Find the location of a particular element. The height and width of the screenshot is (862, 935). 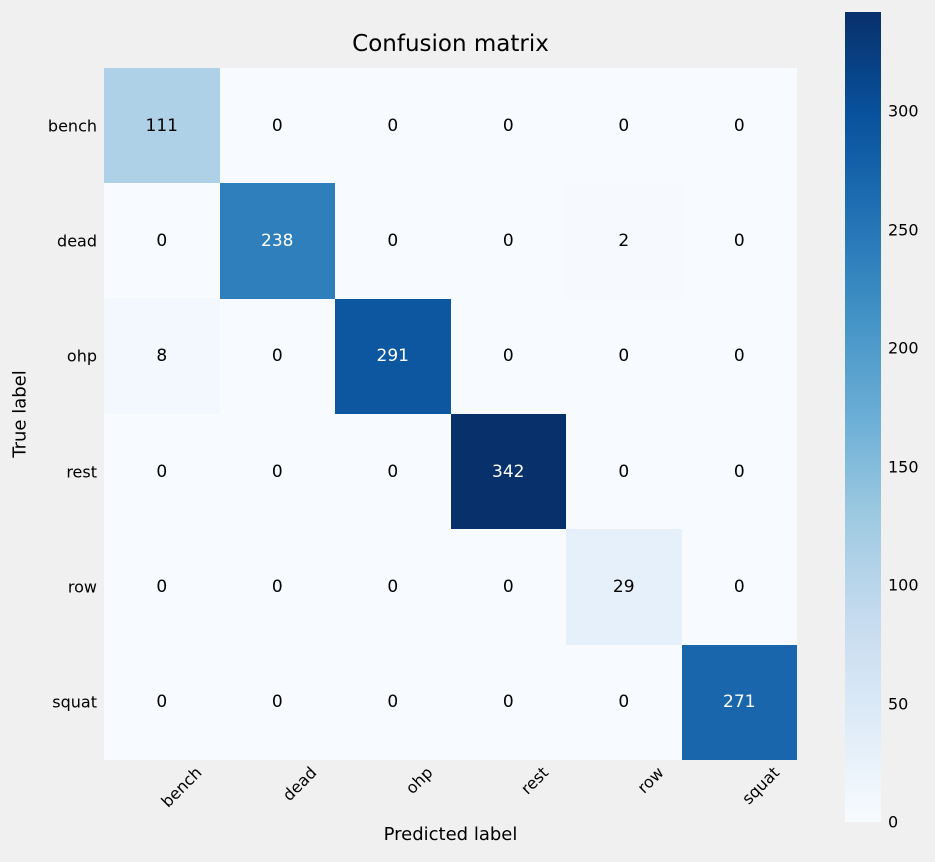

colorbar-tick-250: 250 is located at coordinates (903, 230).